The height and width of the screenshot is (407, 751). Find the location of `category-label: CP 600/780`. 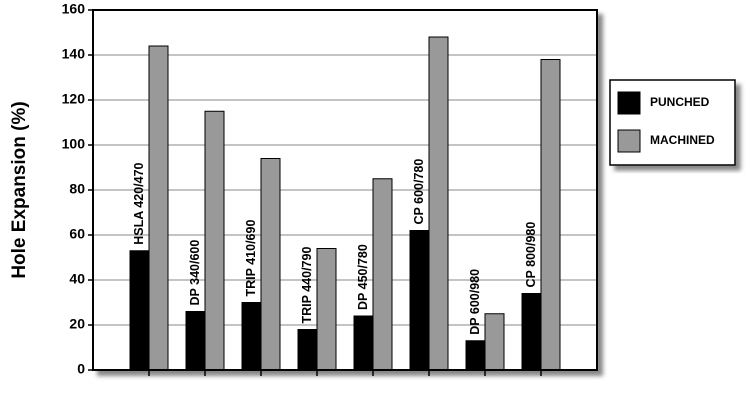

category-label: CP 600/780 is located at coordinates (419, 192).